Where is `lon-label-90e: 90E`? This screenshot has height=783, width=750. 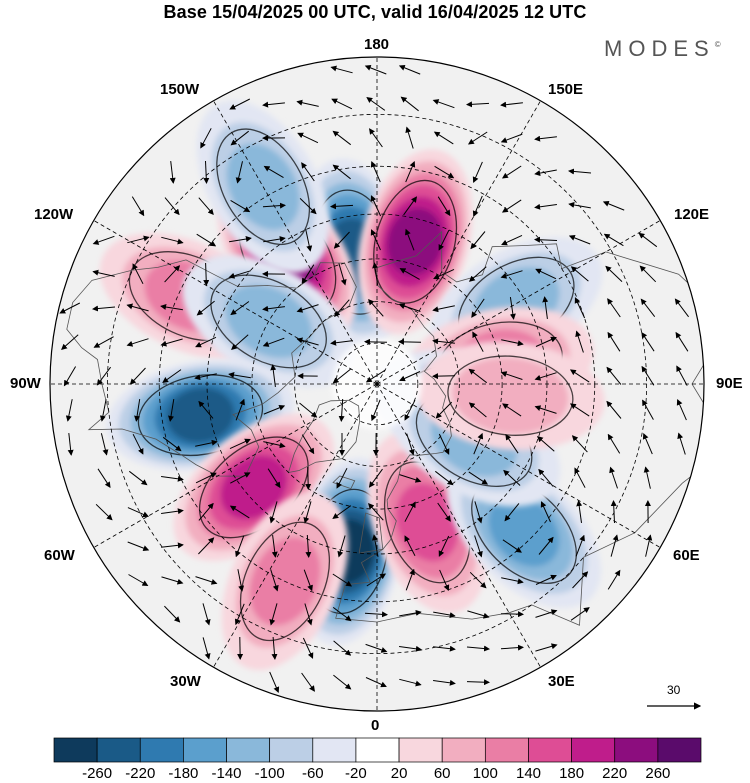
lon-label-90e: 90E is located at coordinates (729, 383).